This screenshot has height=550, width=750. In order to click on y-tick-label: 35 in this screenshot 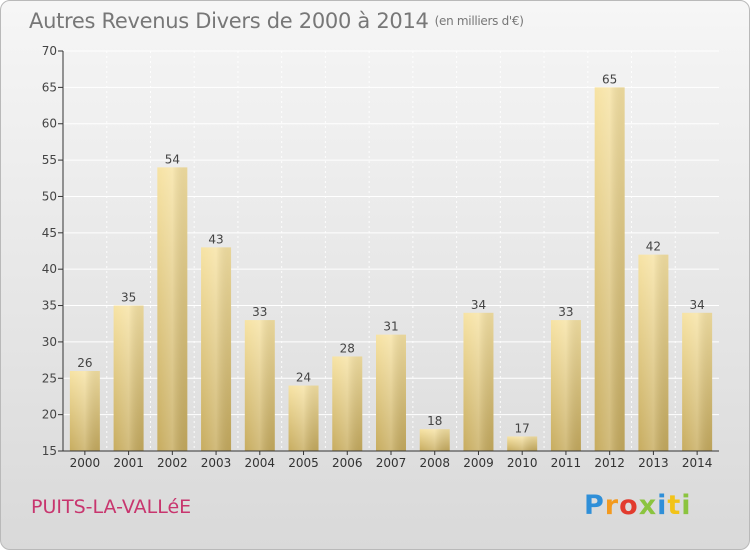, I will do `click(49, 306)`.